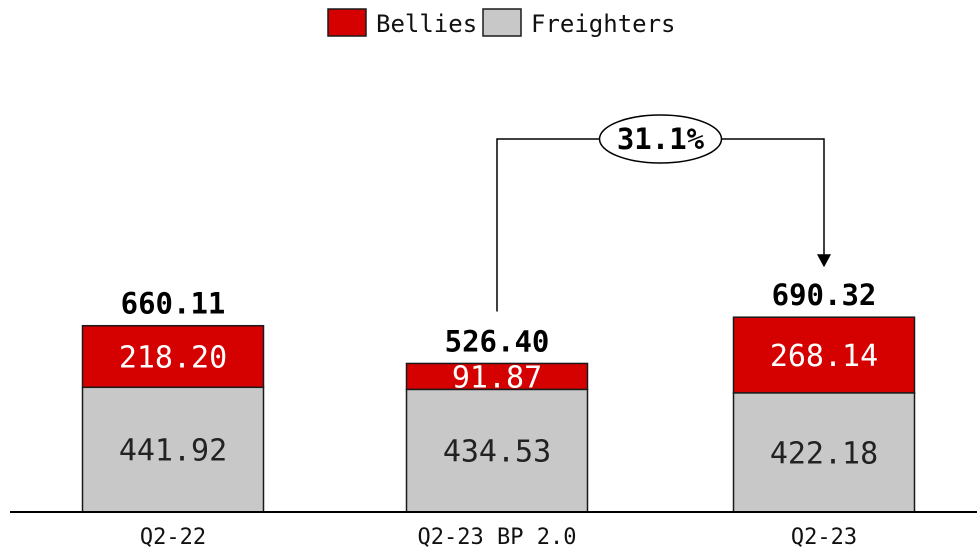 Image resolution: width=977 pixels, height=553 pixels. I want to click on growth-label: 31.1%, so click(661, 139).